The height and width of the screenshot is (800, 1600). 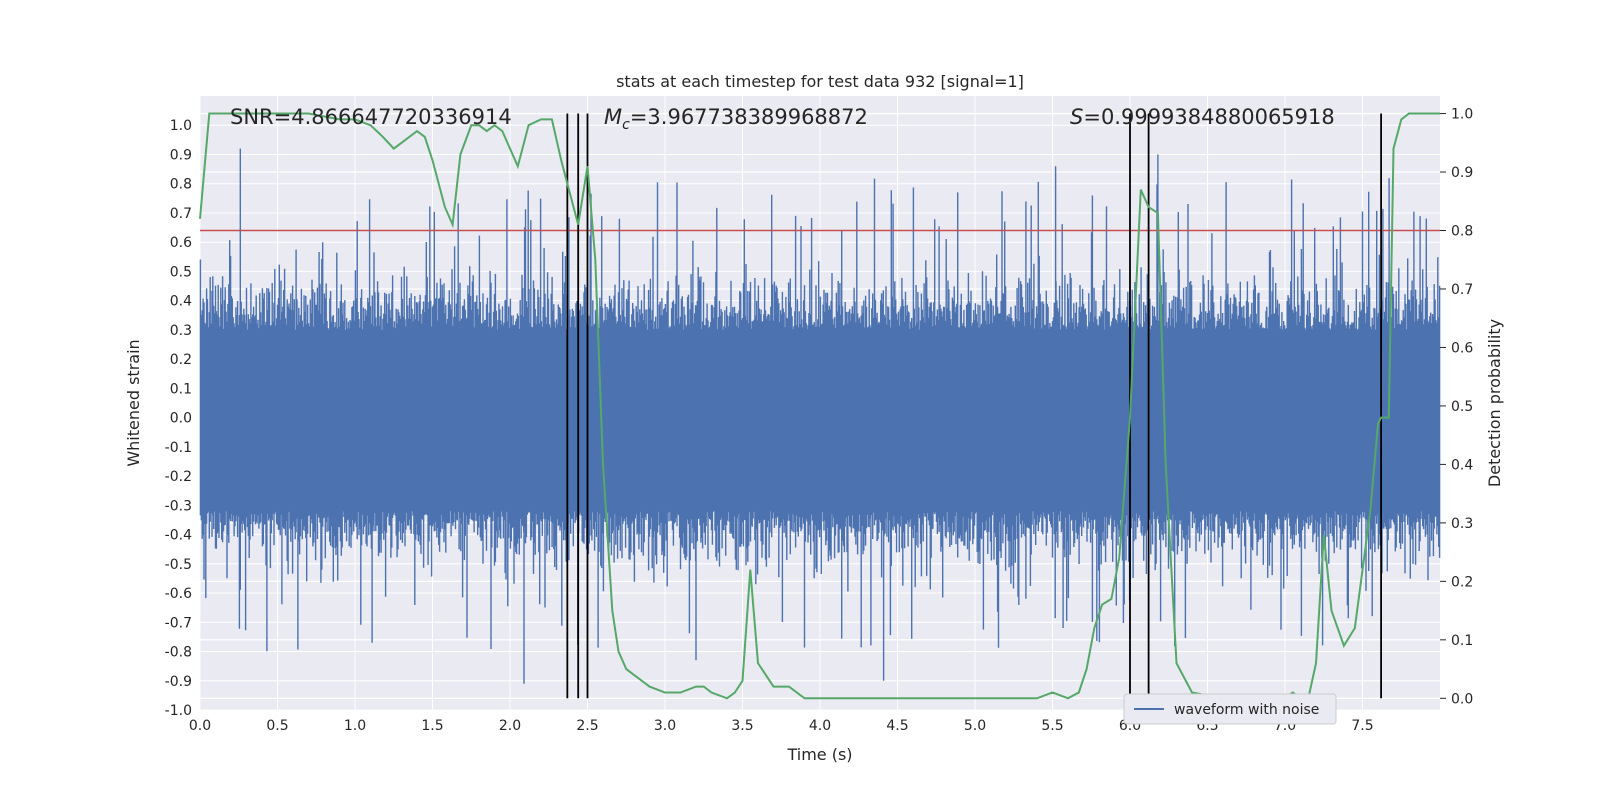 I want to click on y-left-tick-label: 1.0, so click(x=181, y=126).